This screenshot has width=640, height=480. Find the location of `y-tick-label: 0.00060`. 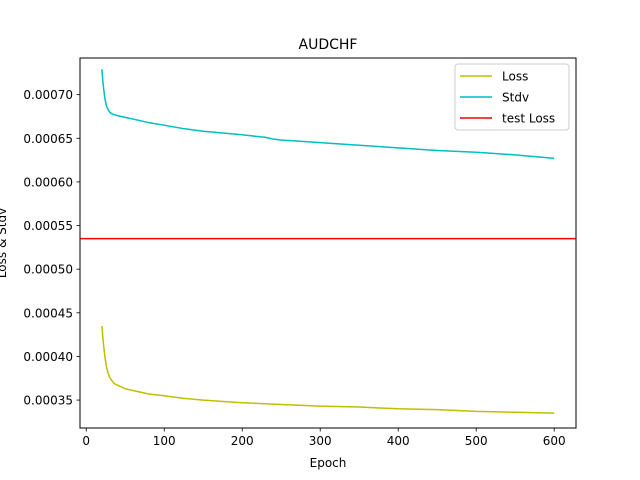

y-tick-label: 0.00060 is located at coordinates (48, 182).